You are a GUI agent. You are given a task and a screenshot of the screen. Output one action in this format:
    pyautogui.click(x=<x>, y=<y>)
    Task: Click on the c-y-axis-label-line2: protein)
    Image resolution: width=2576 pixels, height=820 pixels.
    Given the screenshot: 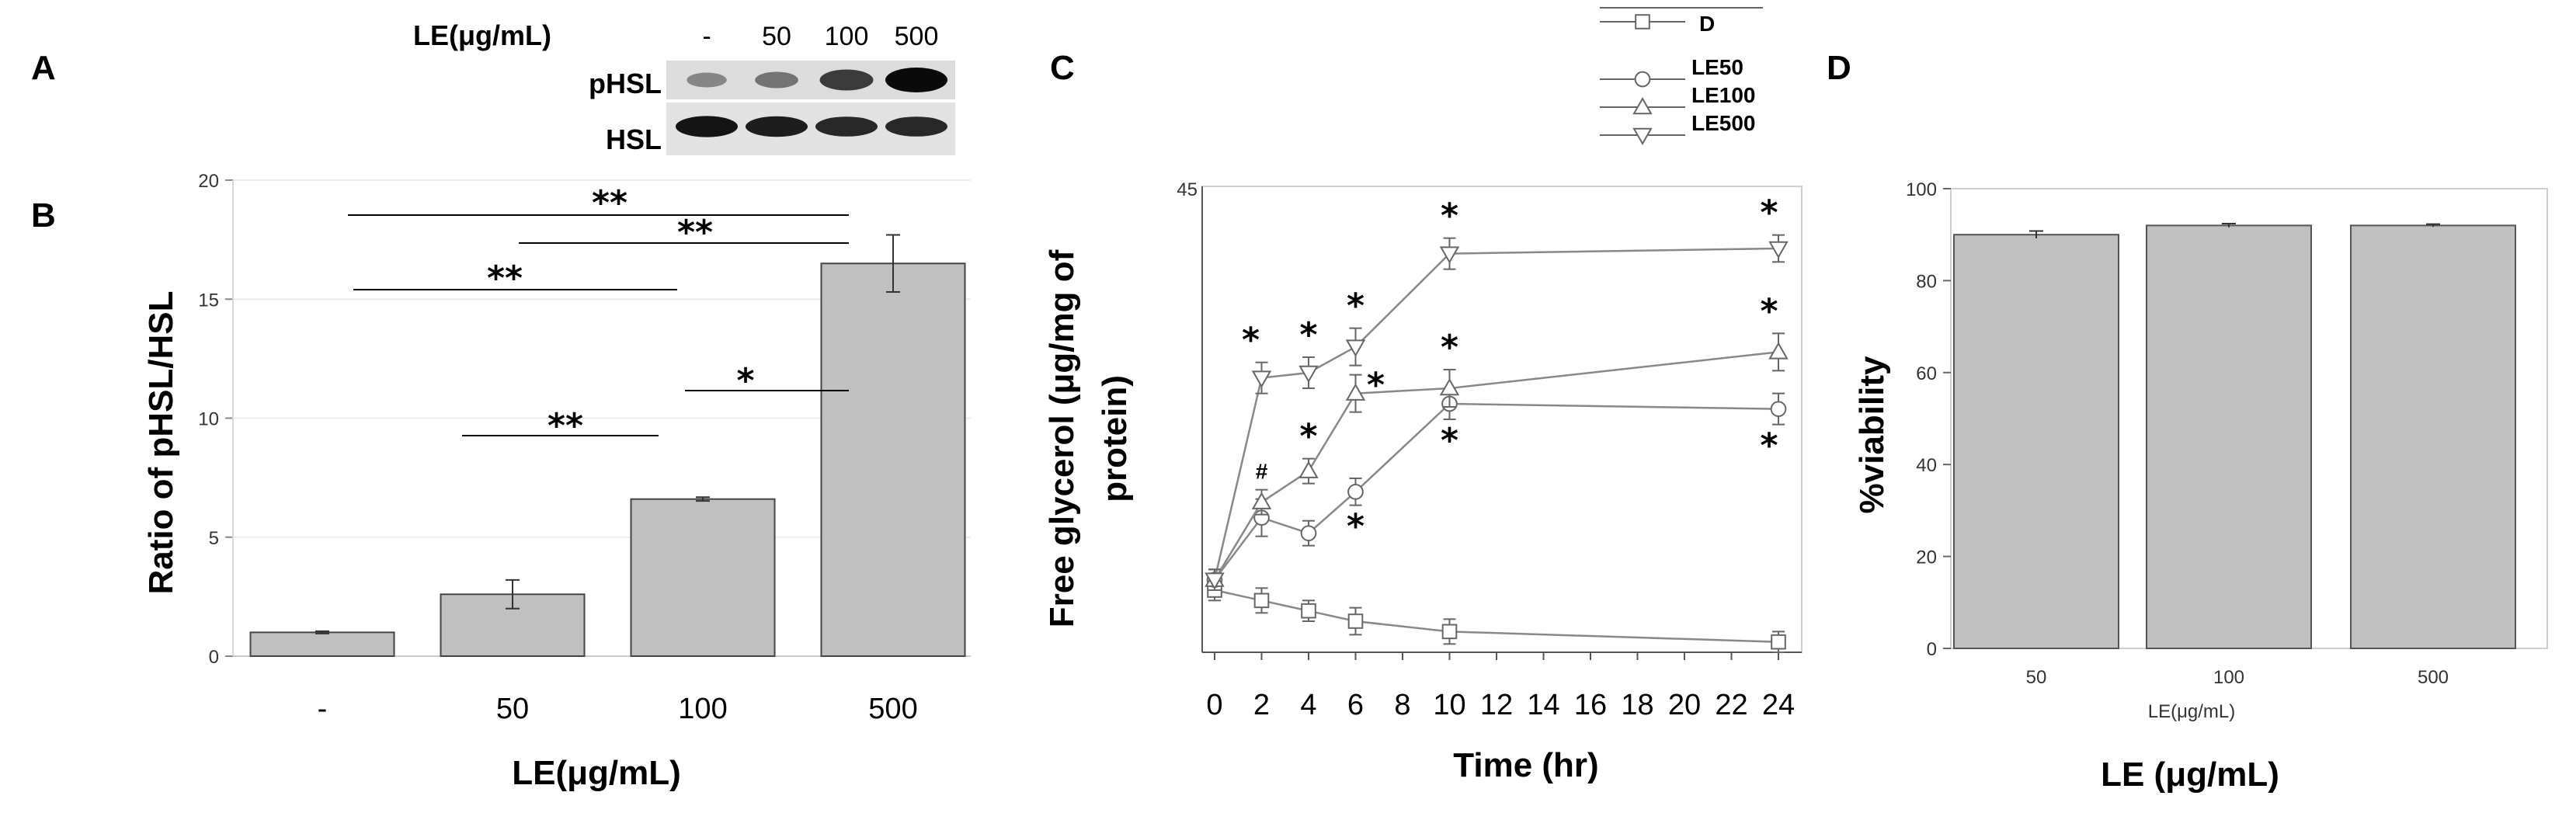 What is the action you would take?
    pyautogui.click(x=1115, y=438)
    